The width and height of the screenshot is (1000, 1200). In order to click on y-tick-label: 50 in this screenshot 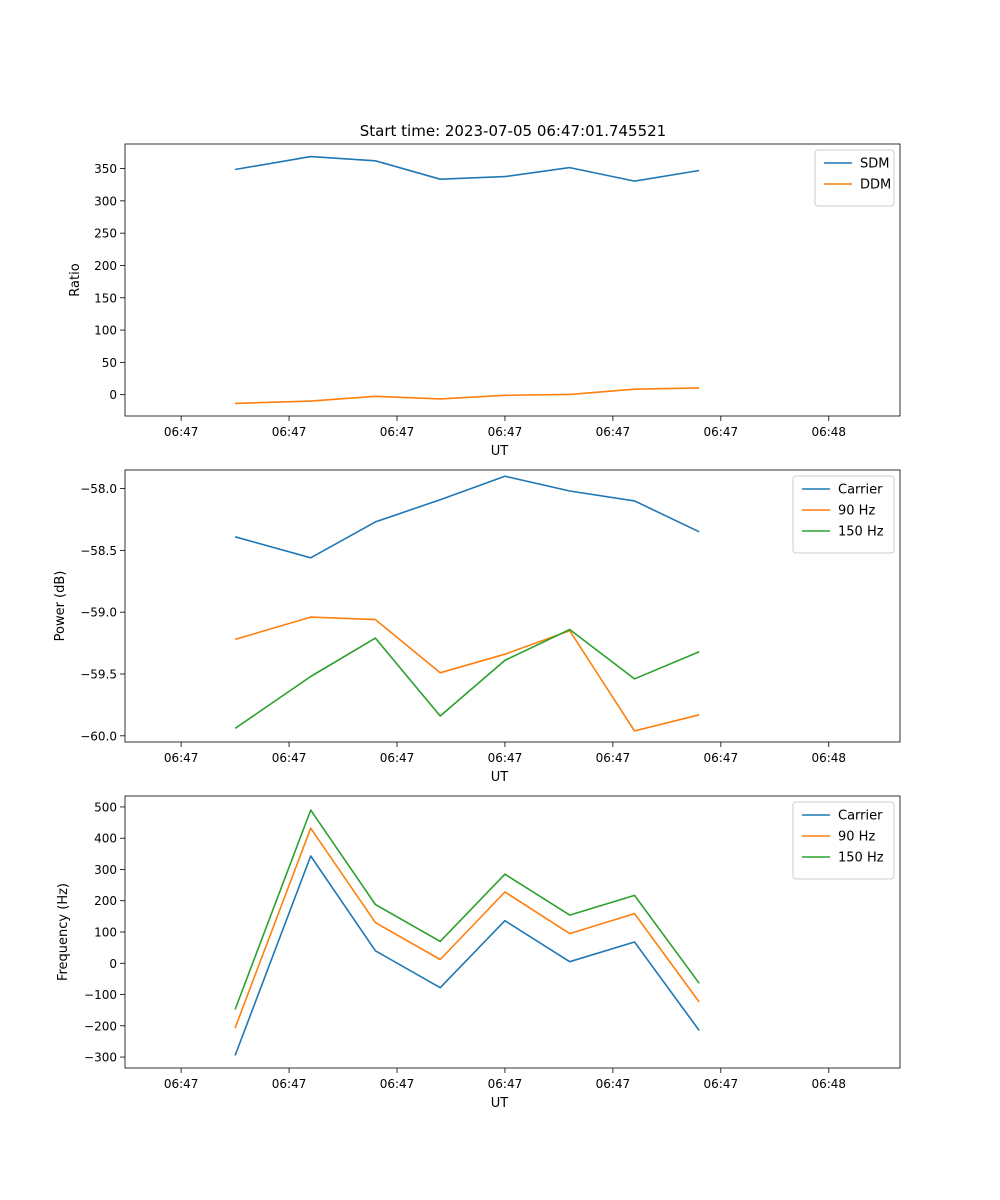, I will do `click(109, 363)`.